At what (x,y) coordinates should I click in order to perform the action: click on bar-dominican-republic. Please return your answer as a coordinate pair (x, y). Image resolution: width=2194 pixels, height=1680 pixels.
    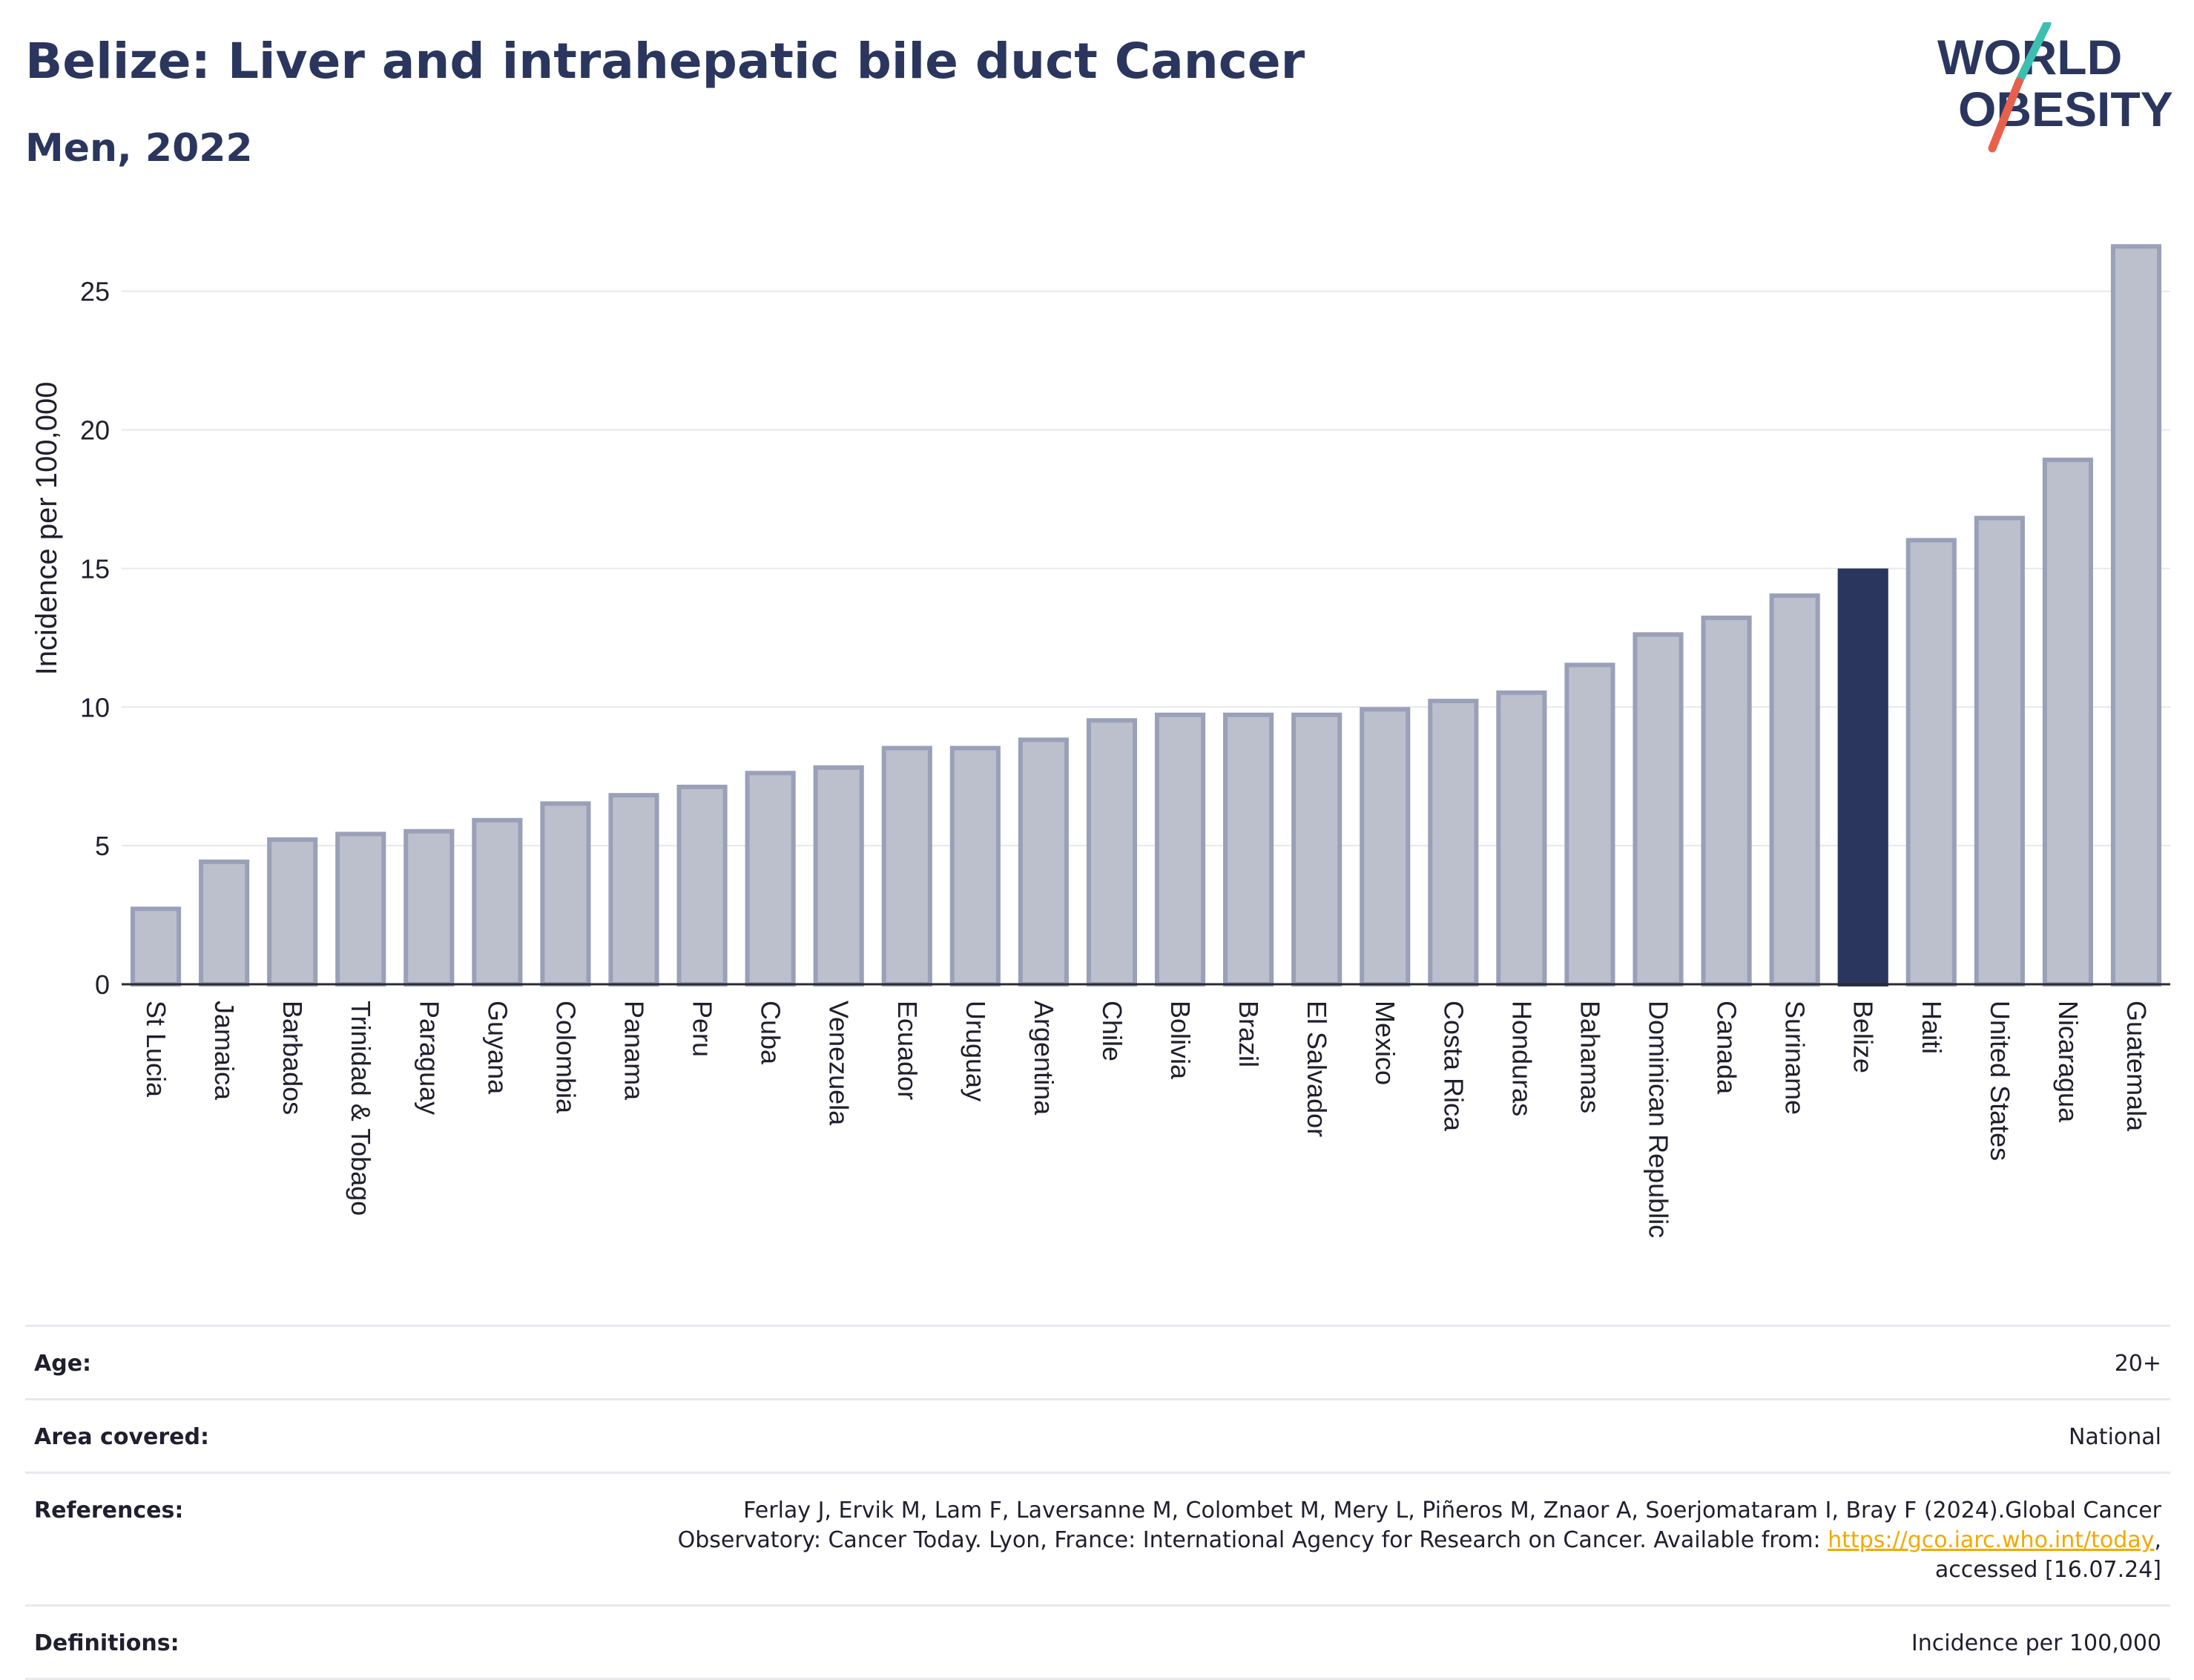
    Looking at the image, I should click on (1658, 809).